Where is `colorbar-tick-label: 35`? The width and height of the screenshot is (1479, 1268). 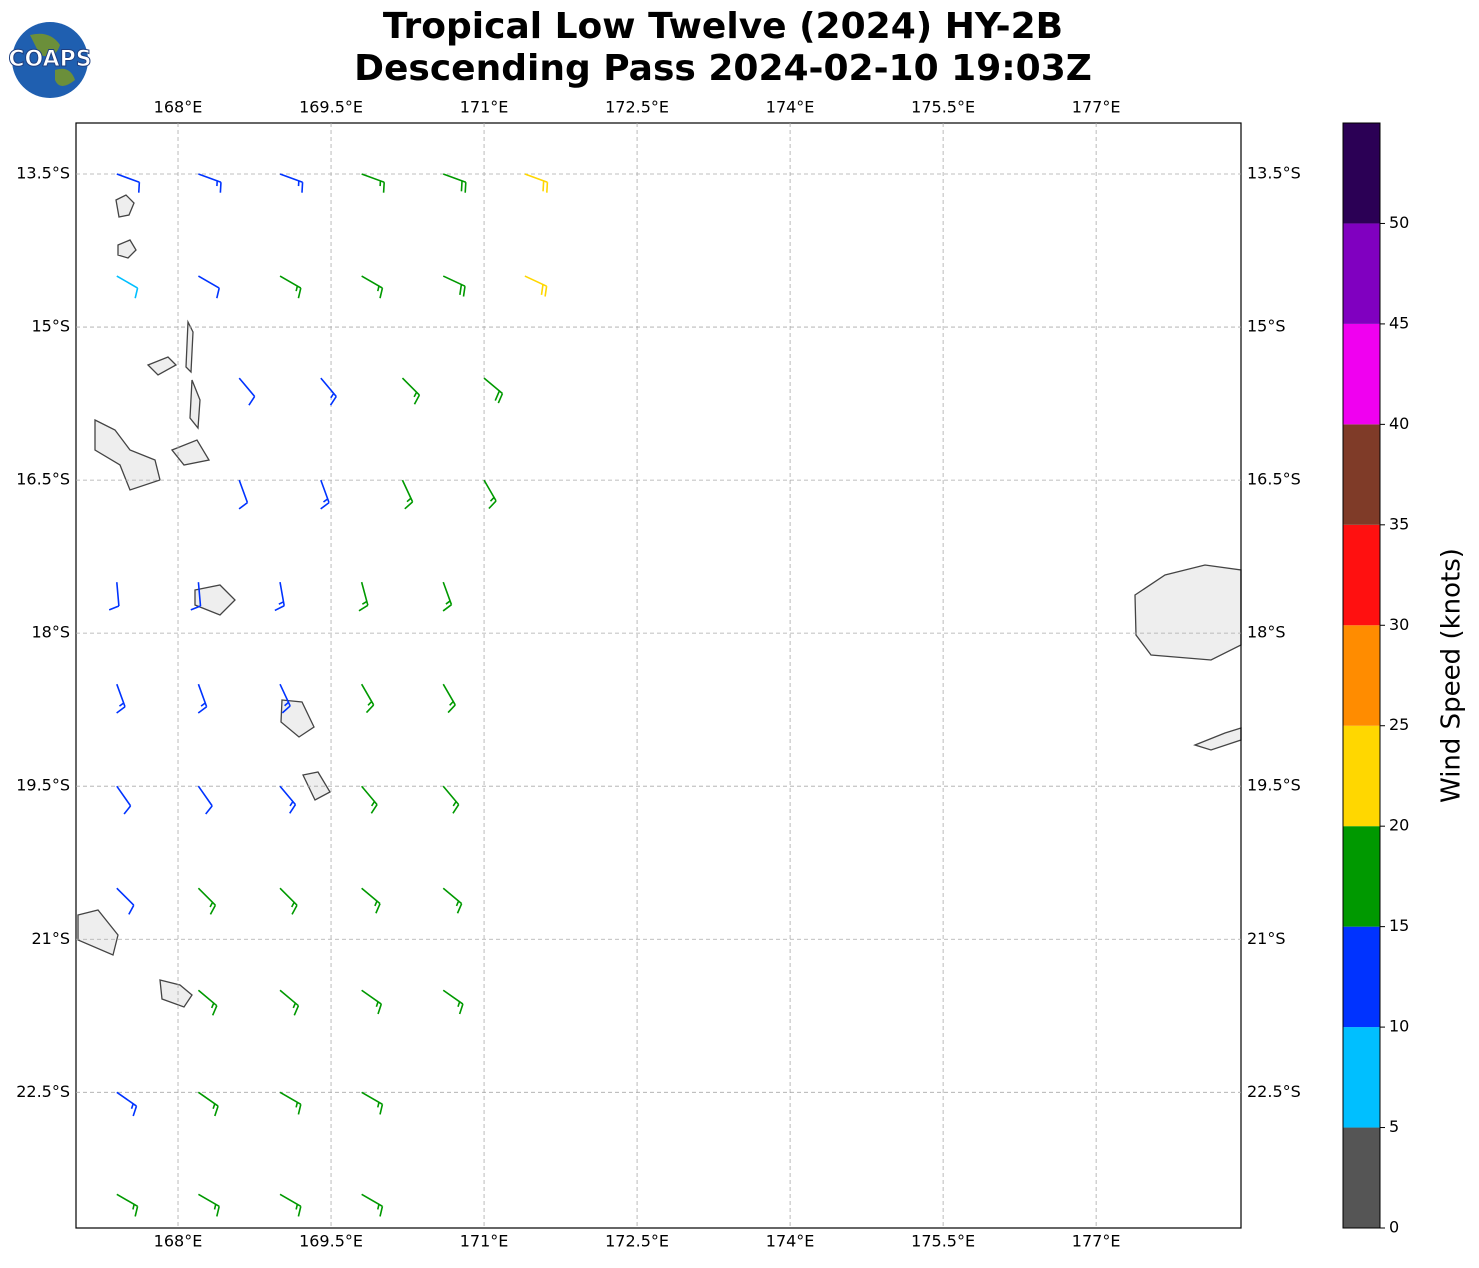 colorbar-tick-label: 35 is located at coordinates (1399, 523).